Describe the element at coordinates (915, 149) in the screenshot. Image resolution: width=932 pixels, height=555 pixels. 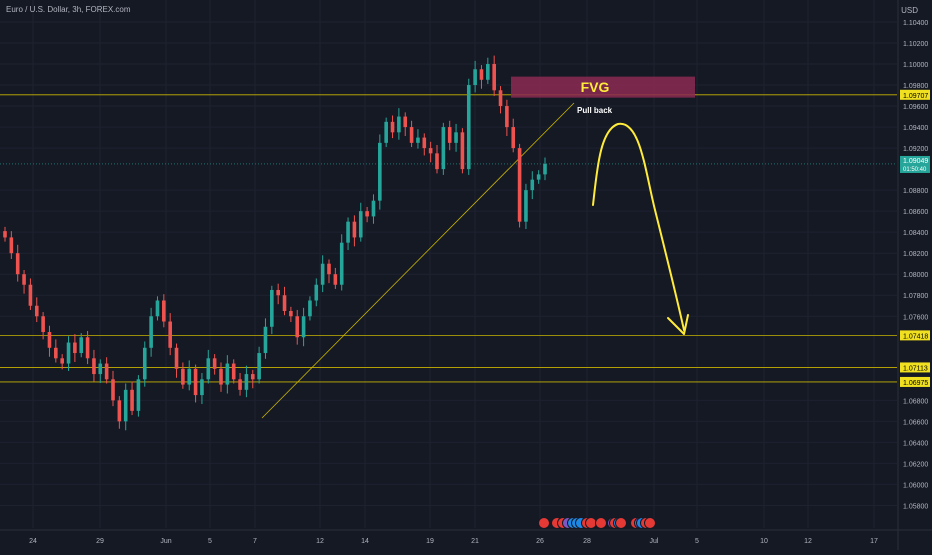
I see `y-tick-label: 1.09200` at that location.